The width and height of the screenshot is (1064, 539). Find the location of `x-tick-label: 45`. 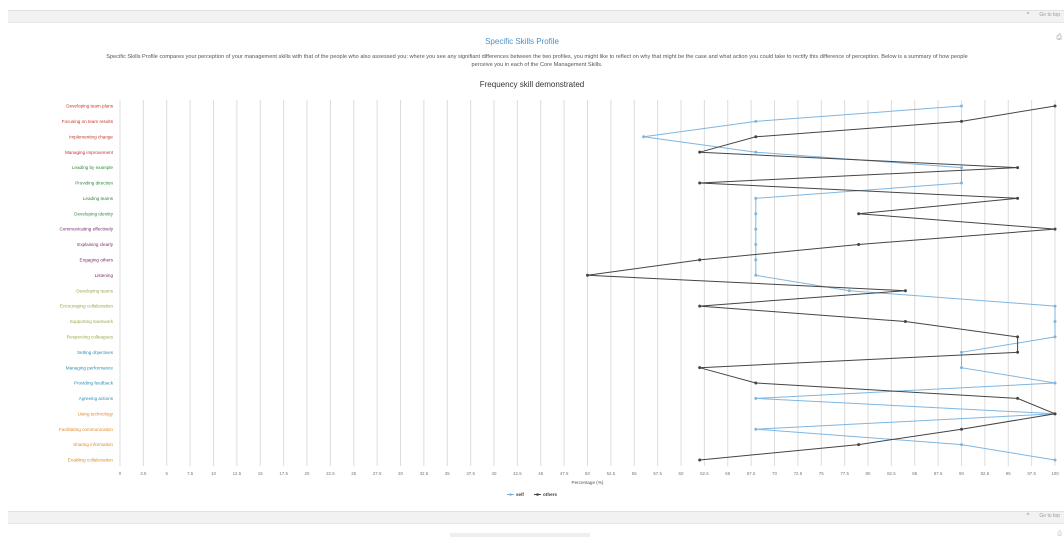

x-tick-label: 45 is located at coordinates (540, 473).